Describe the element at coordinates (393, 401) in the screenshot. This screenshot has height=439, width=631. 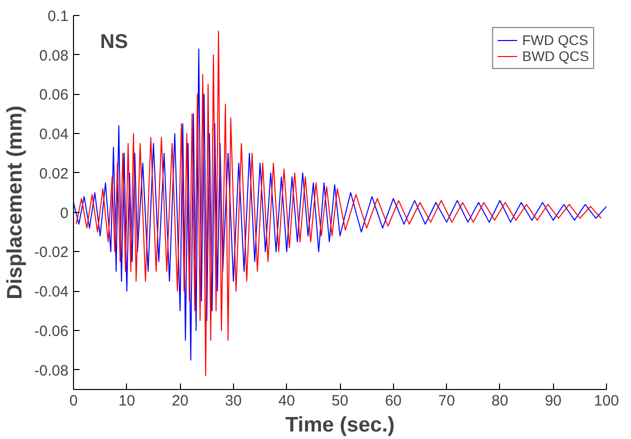
I see `x-tick-label: 60` at that location.